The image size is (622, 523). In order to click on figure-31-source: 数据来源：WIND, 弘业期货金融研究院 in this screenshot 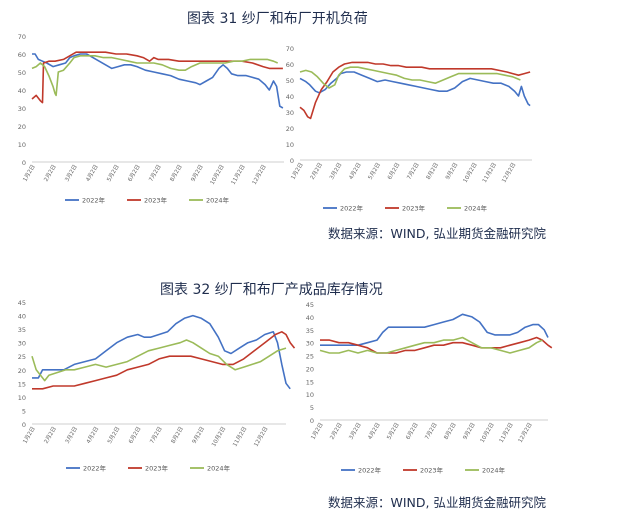, I will do `click(437, 233)`.